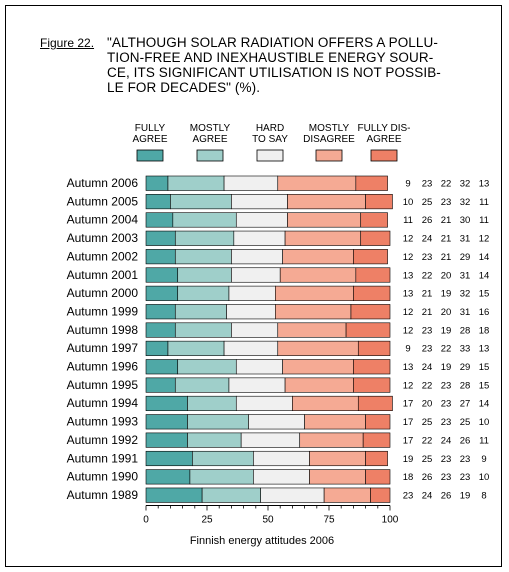 The image size is (509, 572). What do you see at coordinates (378, 477) in the screenshot?
I see `bar-autumn-1990-fully-disagree` at bounding box center [378, 477].